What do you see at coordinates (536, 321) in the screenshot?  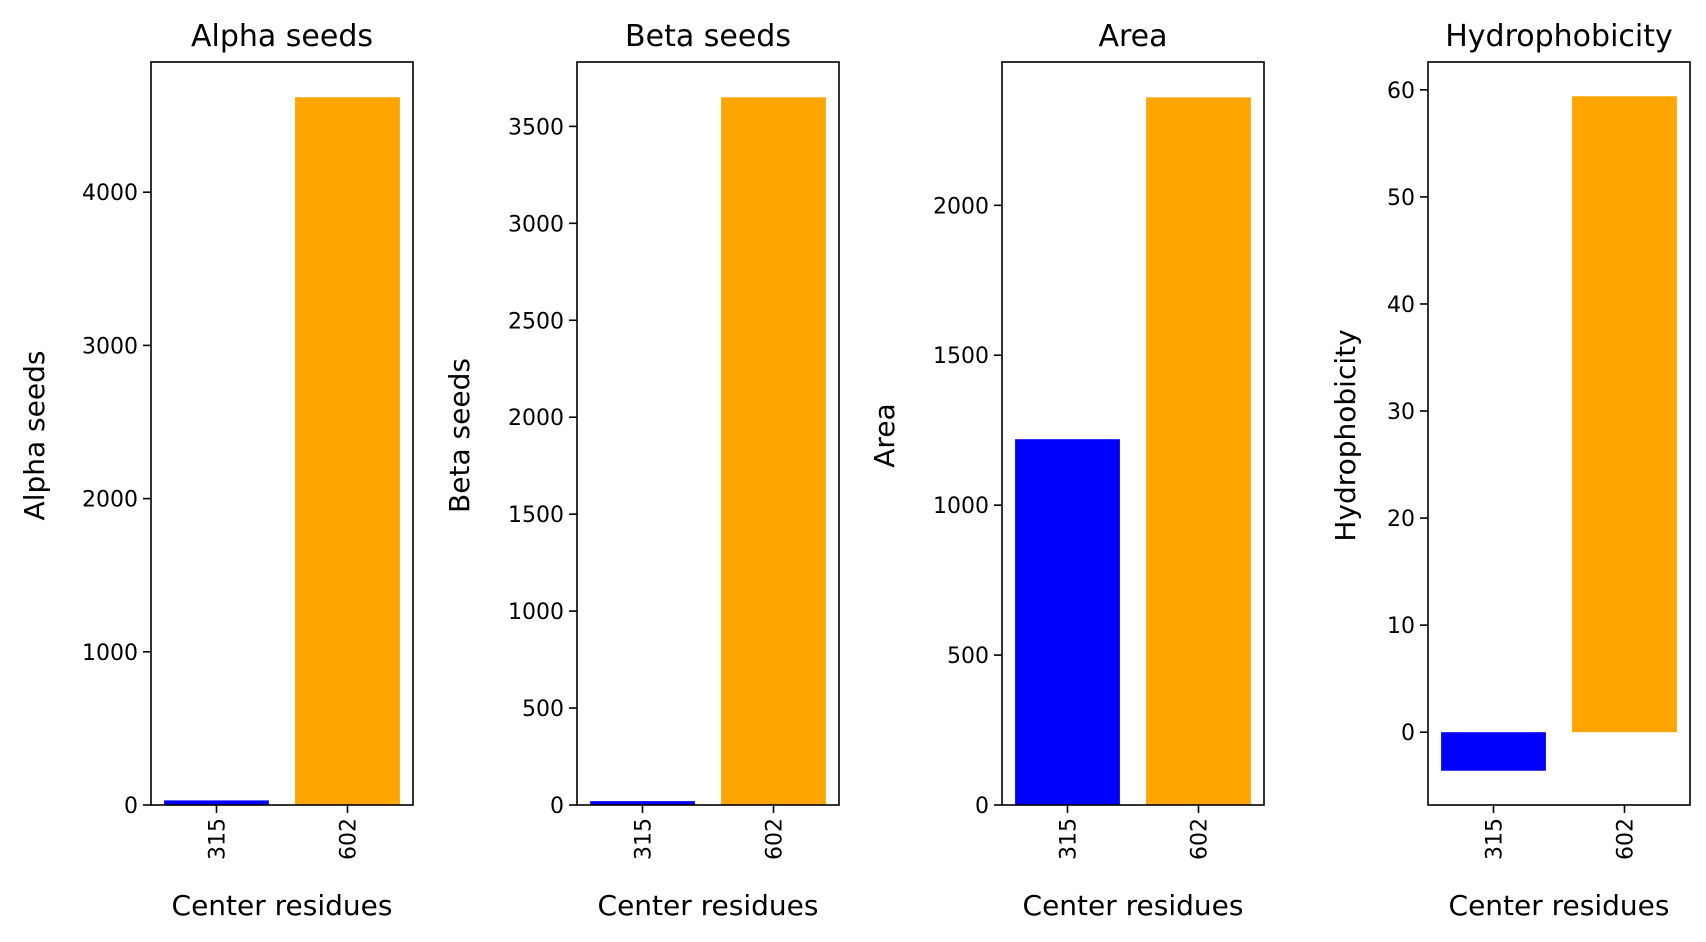 I see `y-tick-label: 2500` at bounding box center [536, 321].